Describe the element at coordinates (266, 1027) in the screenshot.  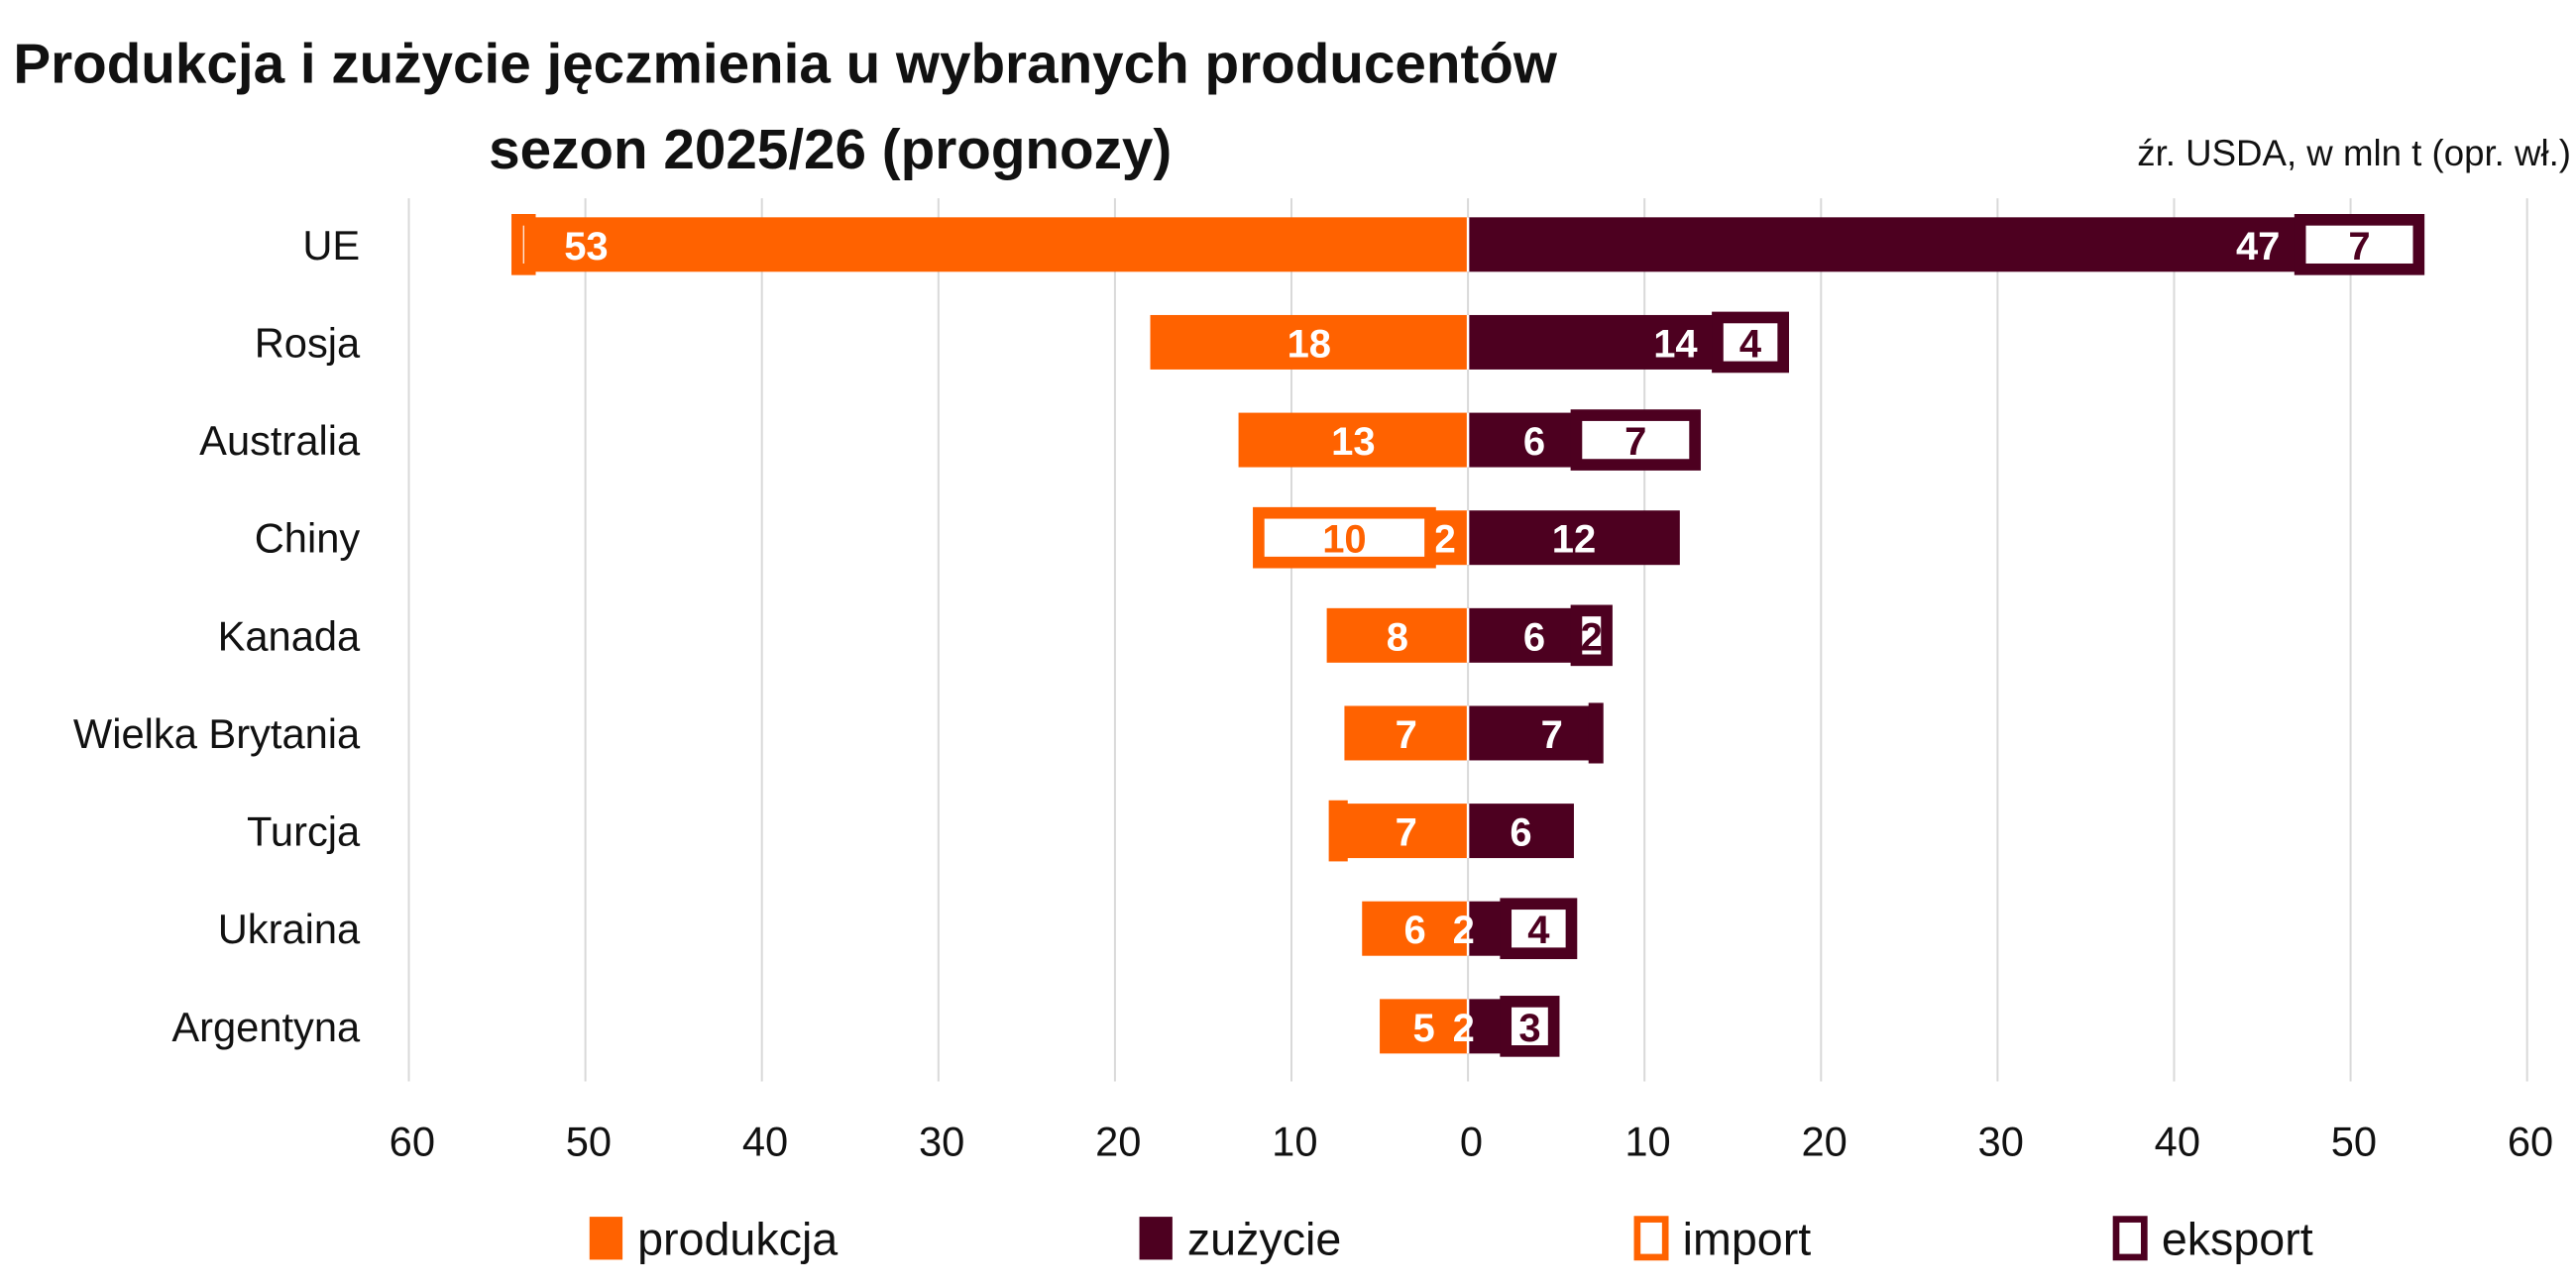
I see `category-label: Argentyna` at that location.